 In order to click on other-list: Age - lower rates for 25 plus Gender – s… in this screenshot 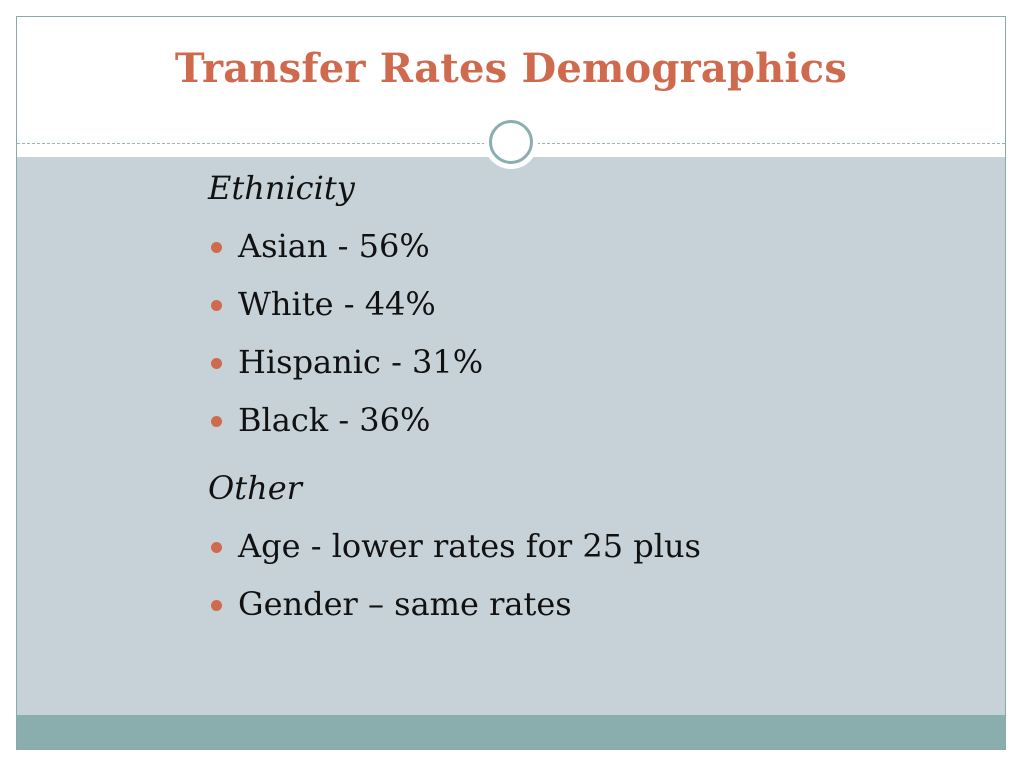, I will do `click(558, 575)`.